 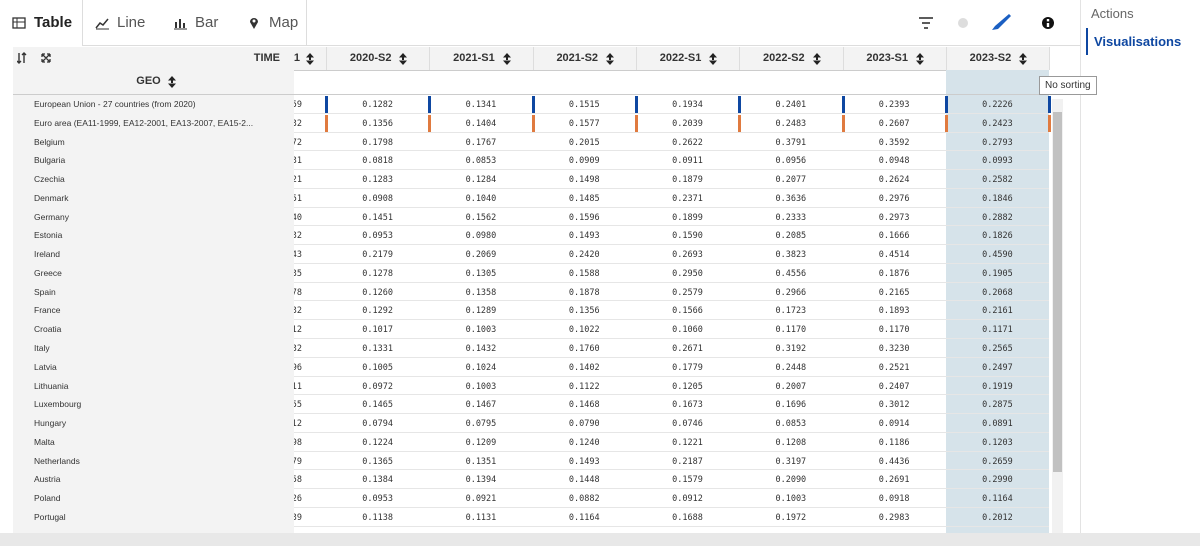 What do you see at coordinates (687, 198) in the screenshot?
I see `value-cell: 0.2371` at bounding box center [687, 198].